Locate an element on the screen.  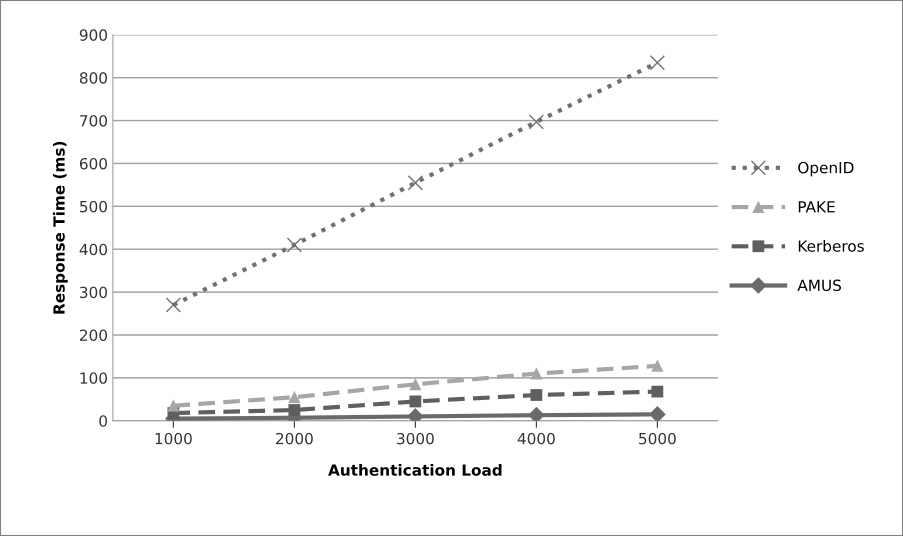
y-tick-label: 0 is located at coordinates (103, 421).